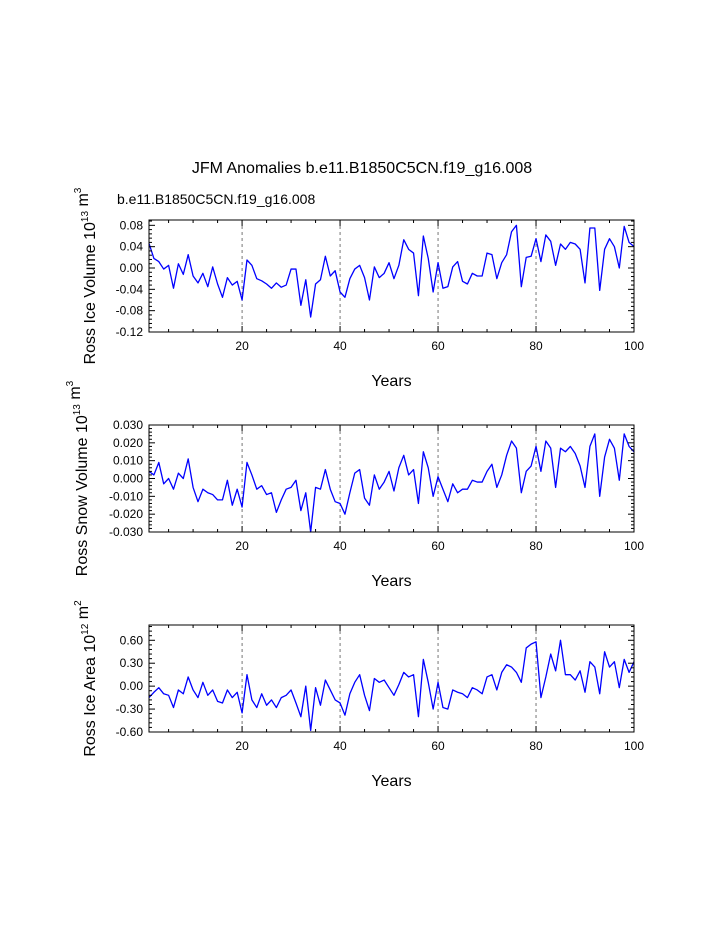 The width and height of the screenshot is (723, 935). Describe the element at coordinates (126, 532) in the screenshot. I see `y-tick-label: -0.030` at that location.